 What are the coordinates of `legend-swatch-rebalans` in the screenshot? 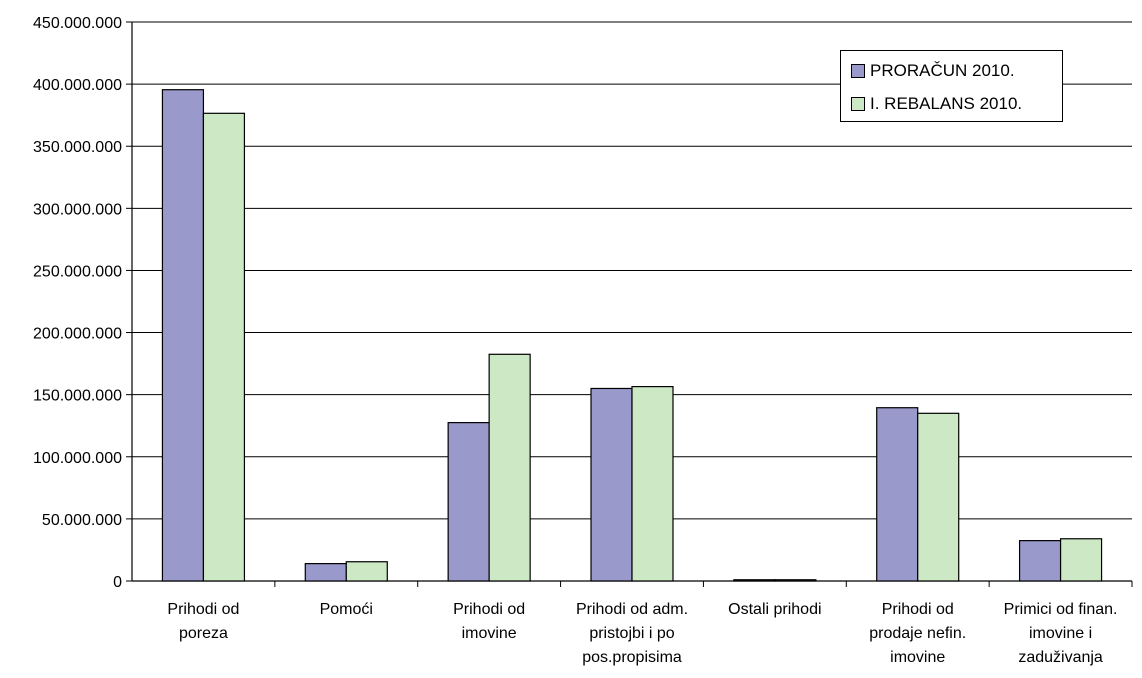 It's located at (858, 104).